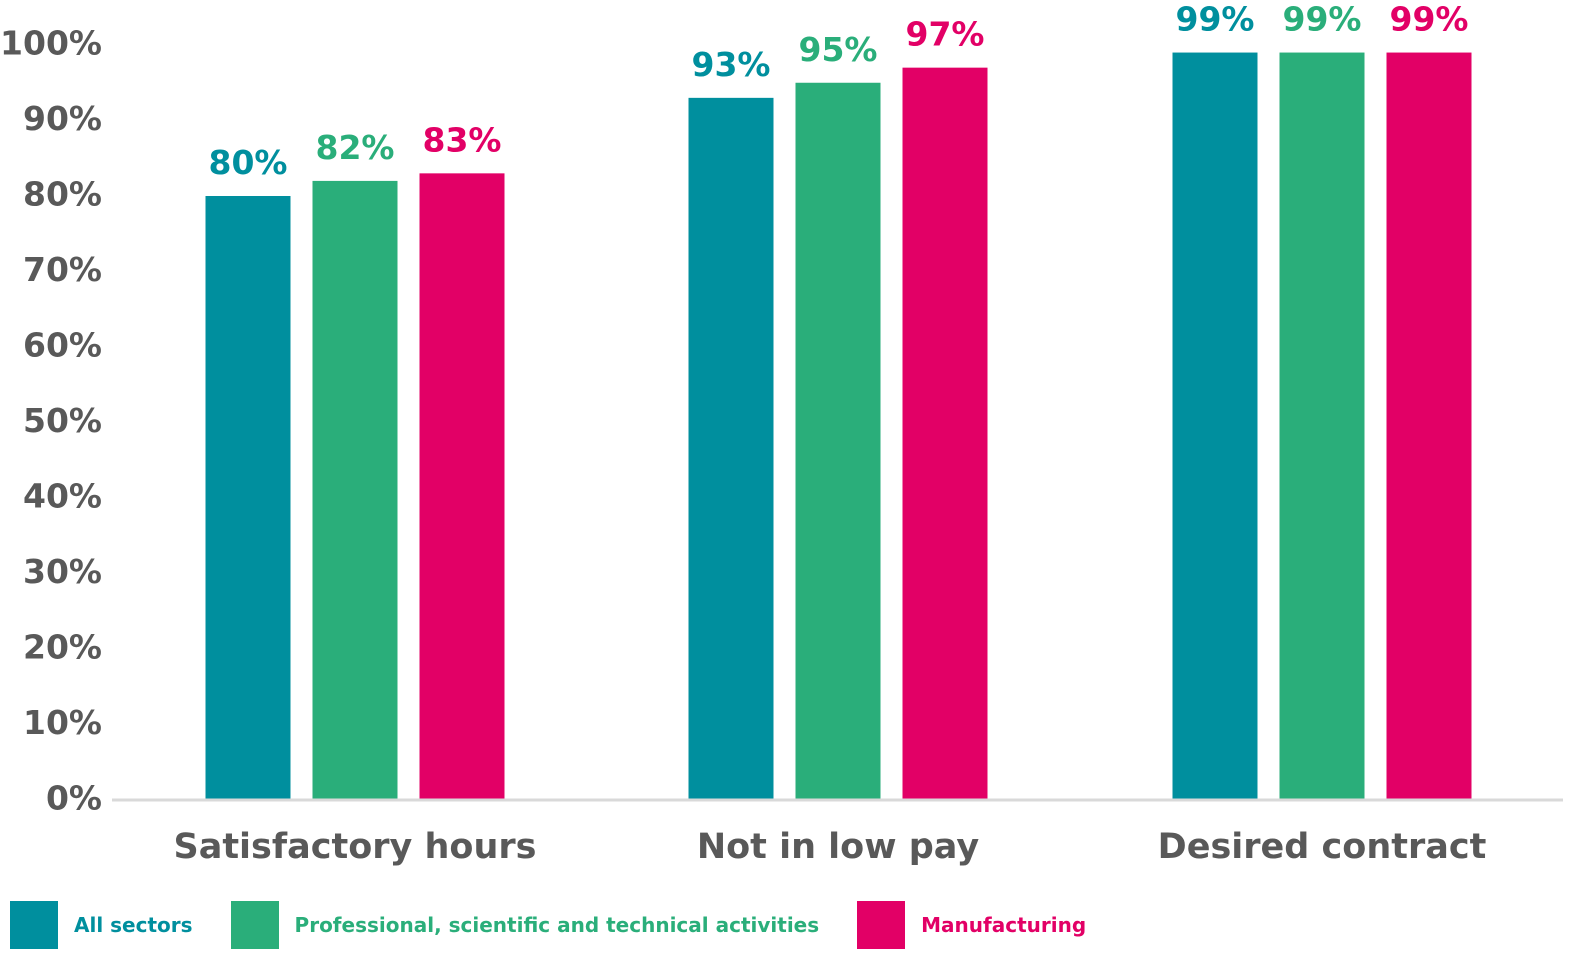  Describe the element at coordinates (945, 34) in the screenshot. I see `data-label: 97%` at that location.